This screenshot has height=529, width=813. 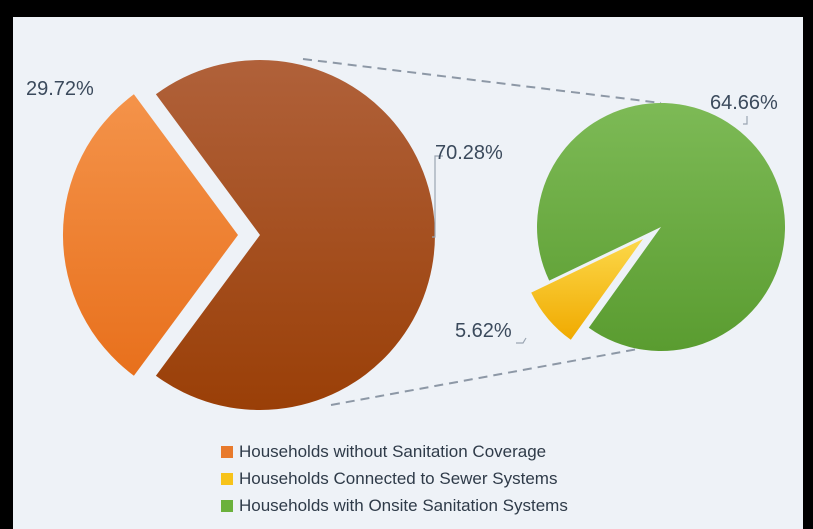 I want to click on data-label: 29.72%, so click(x=60, y=89).